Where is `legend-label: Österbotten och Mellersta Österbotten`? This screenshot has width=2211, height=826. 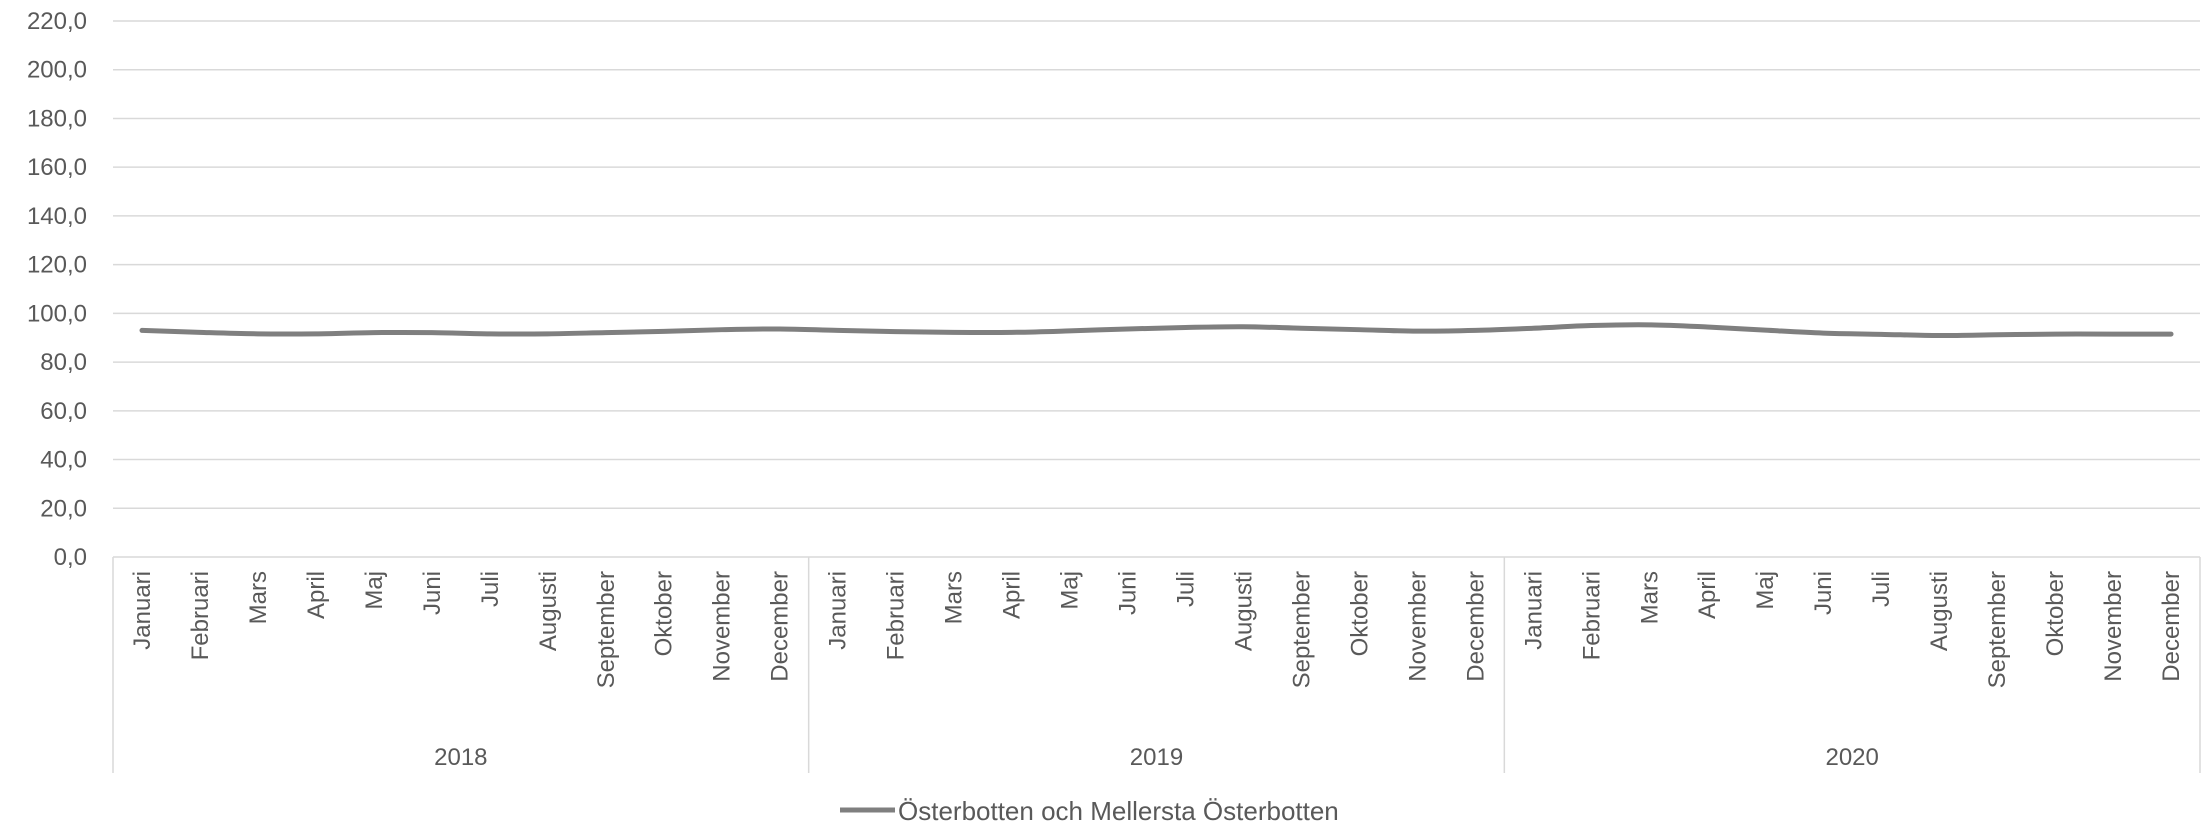
legend-label: Österbotten och Mellersta Österbotten is located at coordinates (1118, 811).